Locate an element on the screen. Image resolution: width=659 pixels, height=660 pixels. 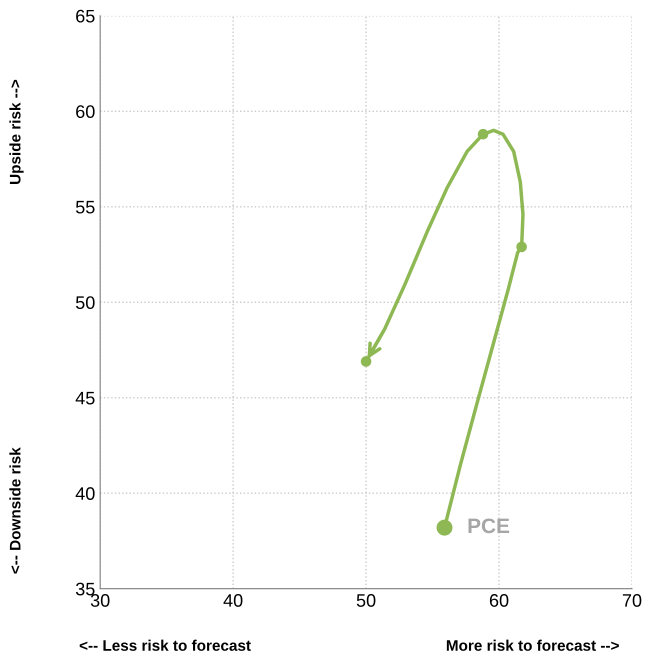
x-tick-label: 70 is located at coordinates (632, 600).